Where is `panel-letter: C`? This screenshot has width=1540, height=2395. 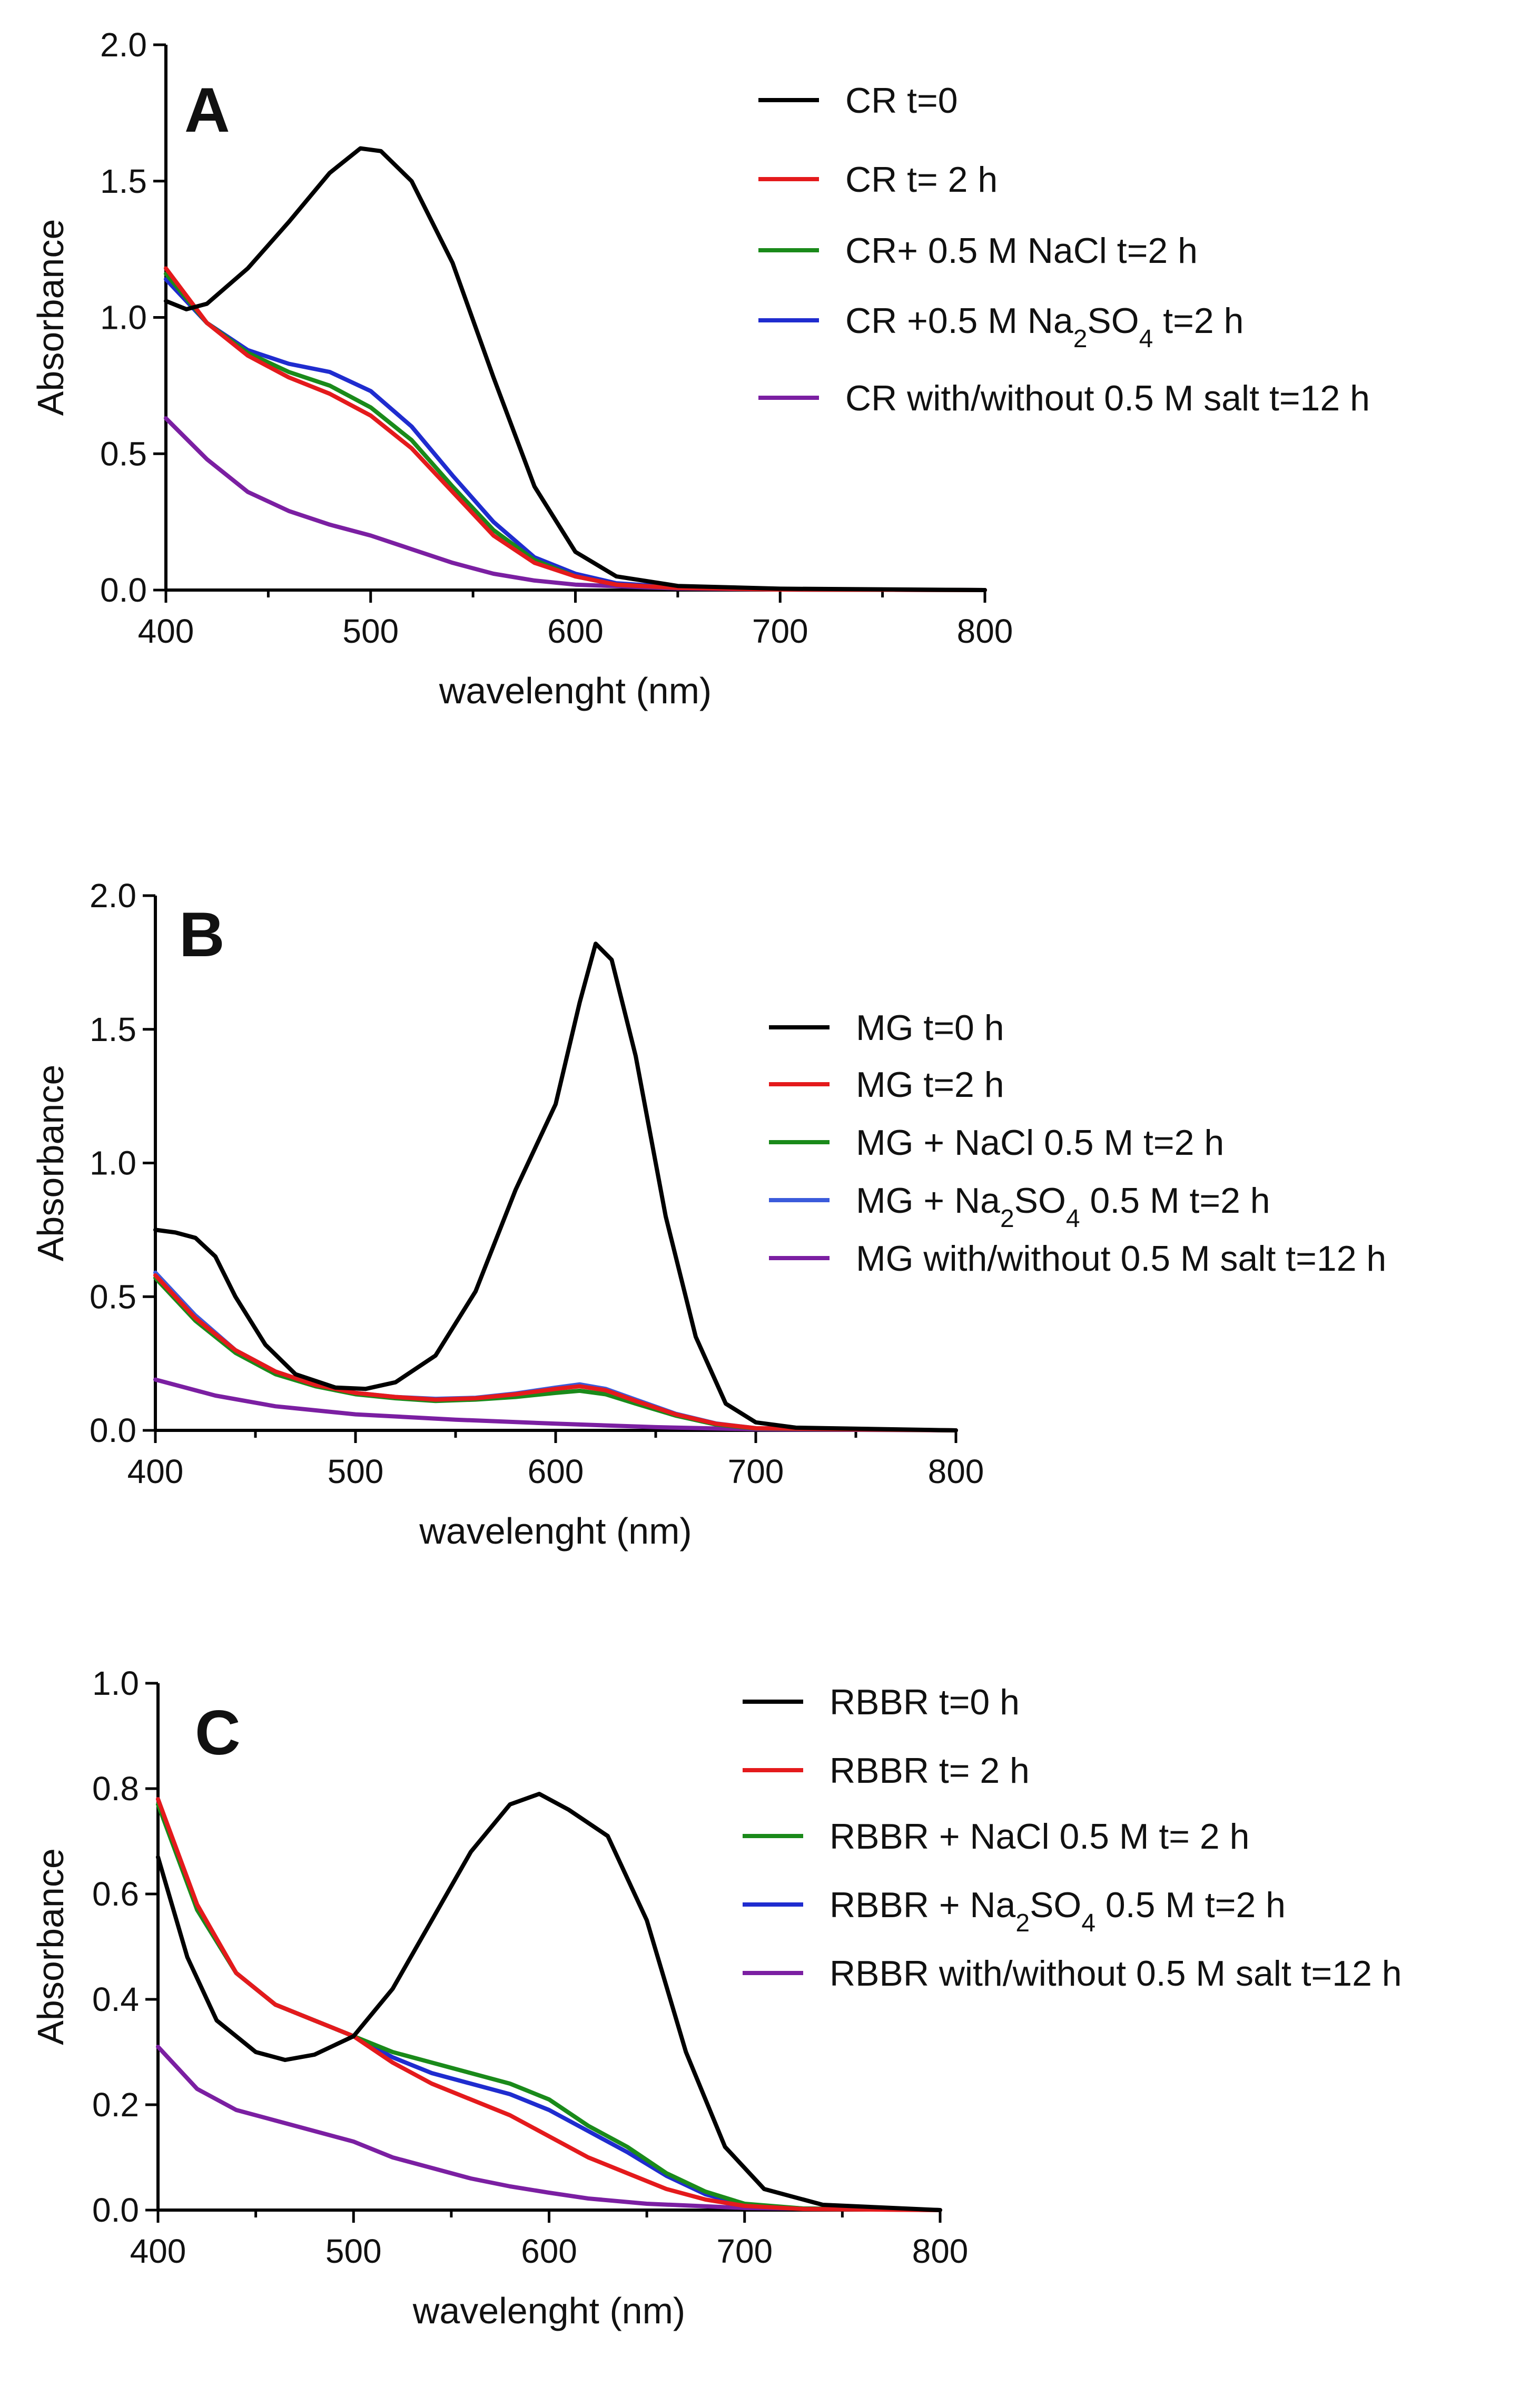
panel-letter: C is located at coordinates (218, 1732).